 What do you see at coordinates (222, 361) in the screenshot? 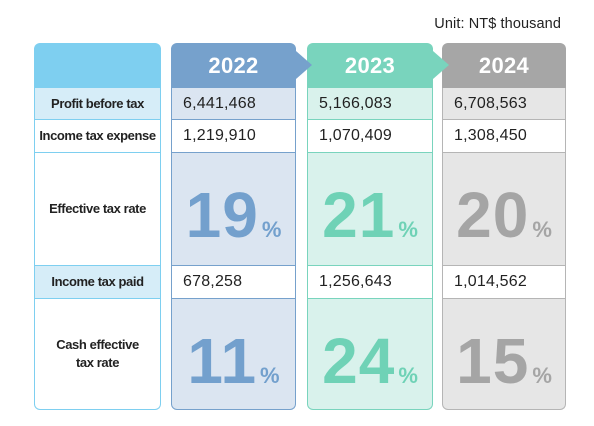
I see `cash-effective-tax-rate-value-2022: 11` at bounding box center [222, 361].